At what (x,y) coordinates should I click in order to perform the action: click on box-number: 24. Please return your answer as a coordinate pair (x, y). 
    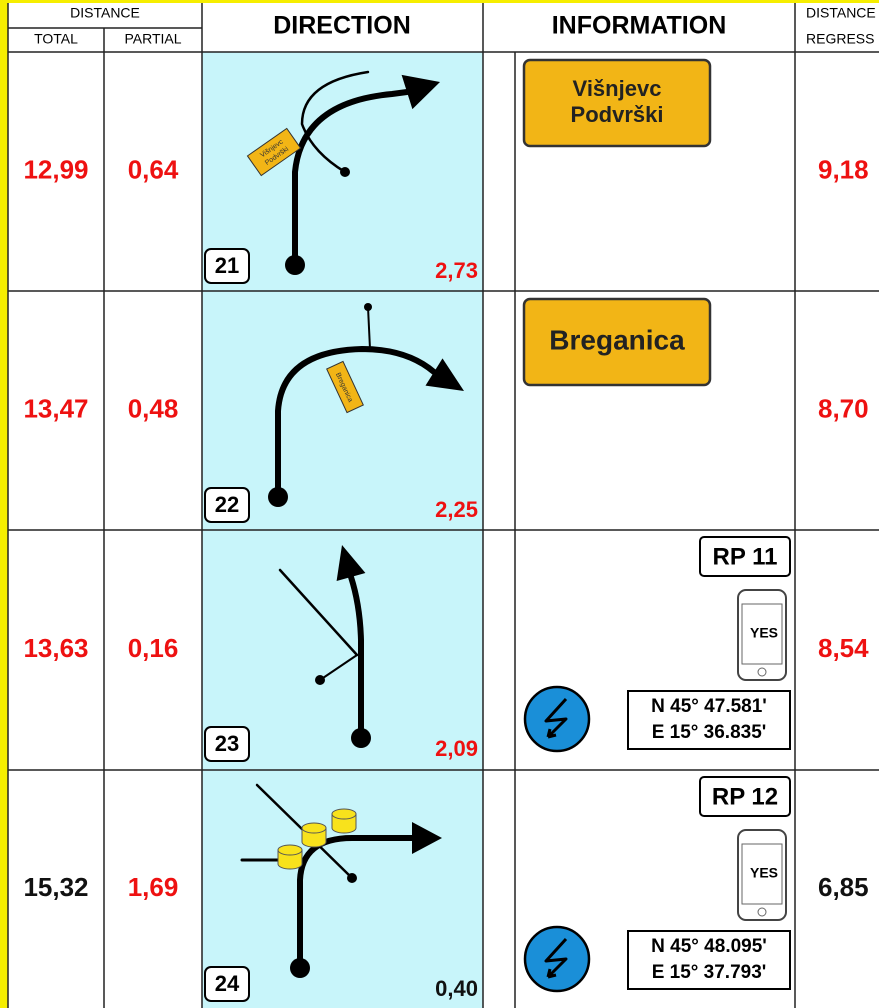
    Looking at the image, I should click on (227, 983).